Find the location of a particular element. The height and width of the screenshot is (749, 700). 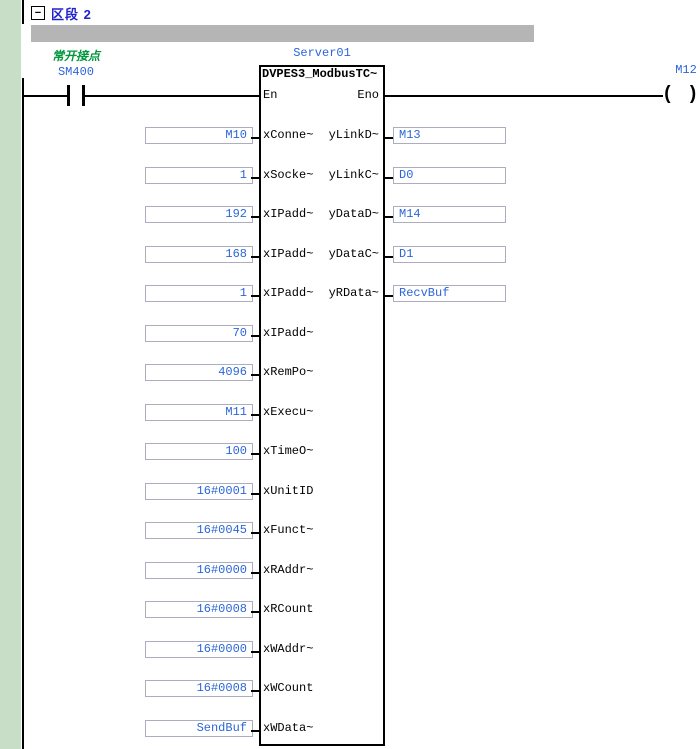

power-rail-segment-network is located at coordinates (23, 413).